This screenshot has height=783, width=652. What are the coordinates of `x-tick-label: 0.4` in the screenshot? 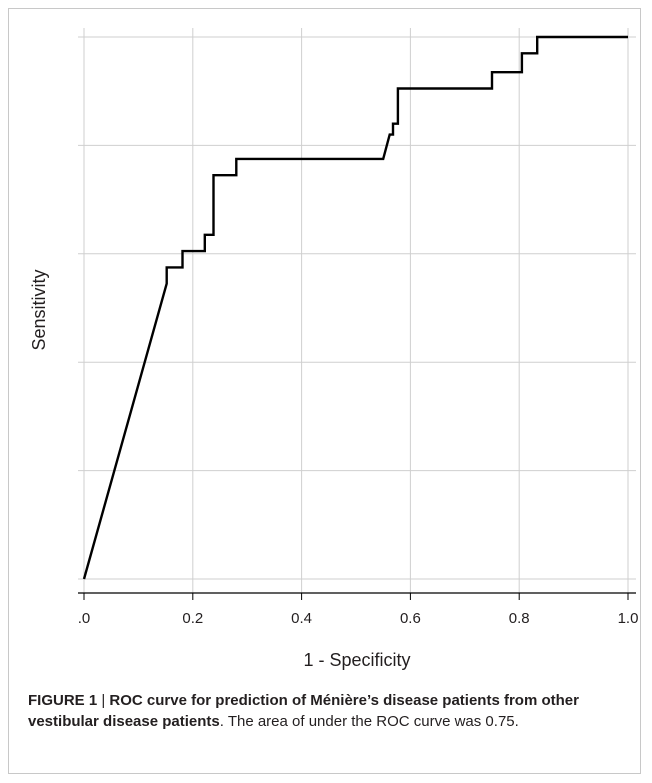 It's located at (301, 618).